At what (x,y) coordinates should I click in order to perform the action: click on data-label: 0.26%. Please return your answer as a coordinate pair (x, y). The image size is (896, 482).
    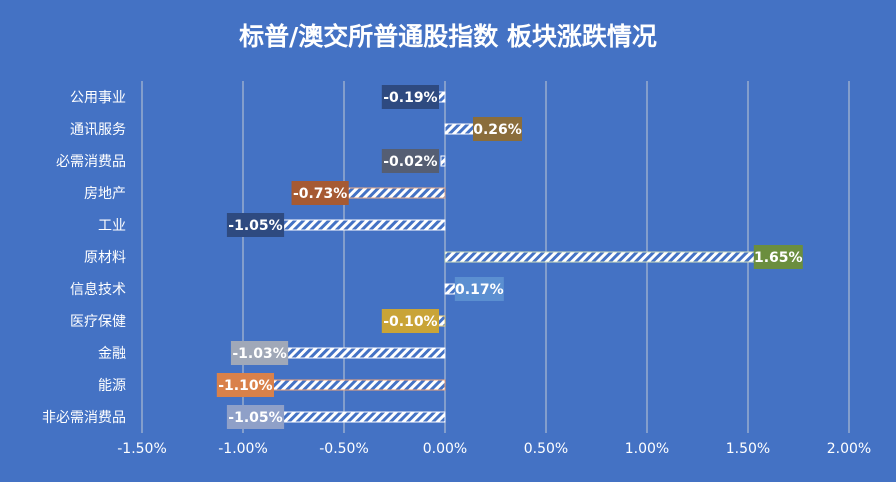
    Looking at the image, I should click on (497, 130).